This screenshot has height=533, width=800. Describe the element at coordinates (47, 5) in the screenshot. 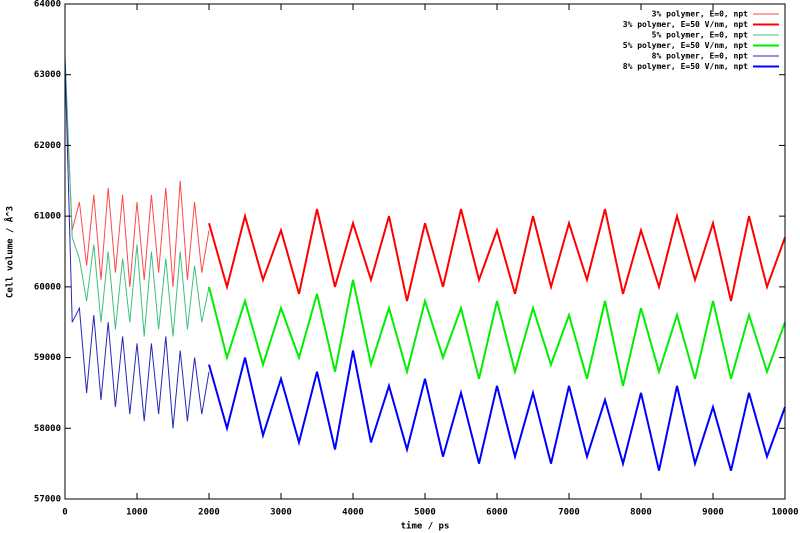

I see `y-tick-label: 64000` at that location.